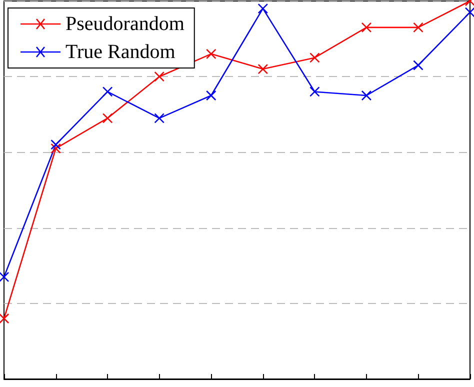 The width and height of the screenshot is (474, 387). Describe the element at coordinates (121, 52) in the screenshot. I see `legend-label: True Random` at that location.